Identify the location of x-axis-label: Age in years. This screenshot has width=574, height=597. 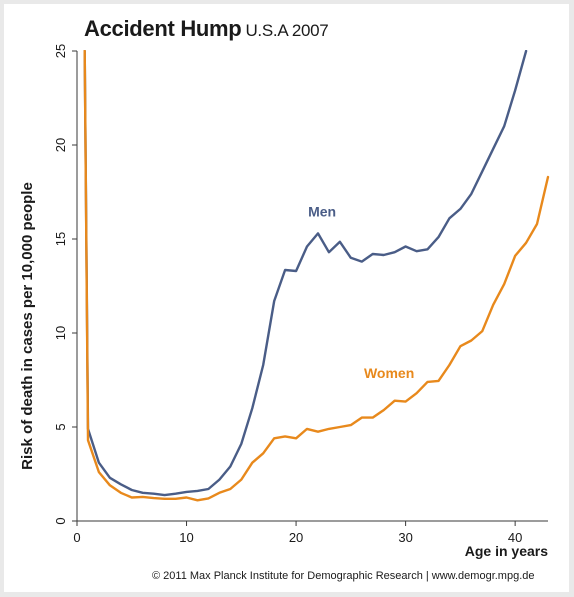
(506, 551).